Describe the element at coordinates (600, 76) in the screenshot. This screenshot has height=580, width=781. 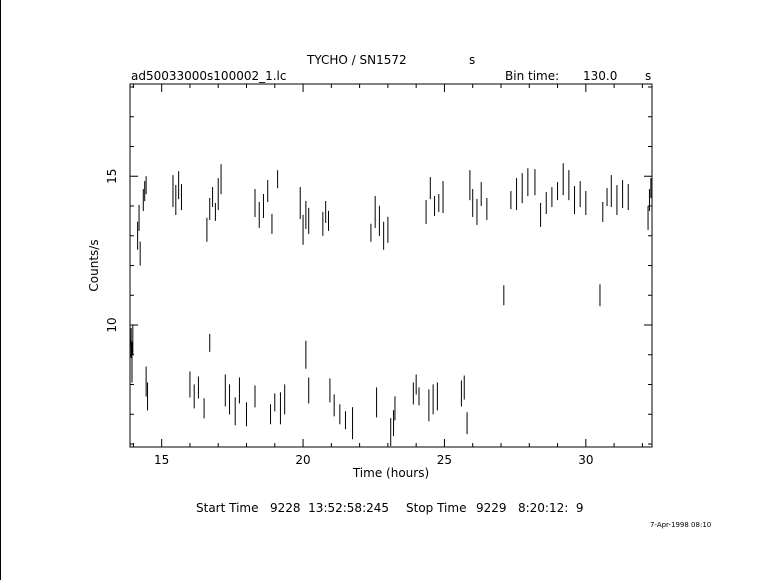
I see `bin-time-value: 130.0` at that location.